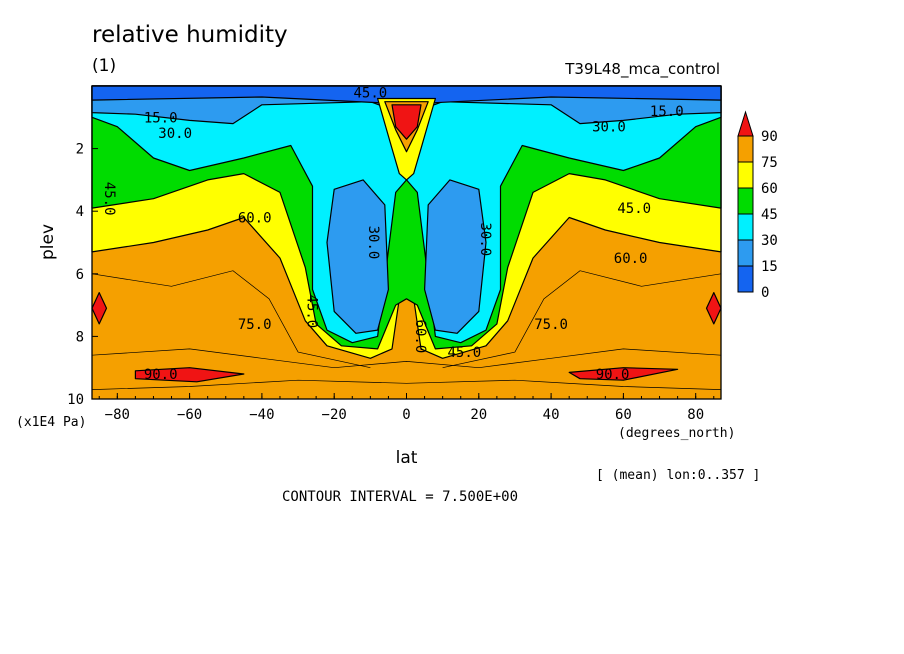 Image resolution: width=904 pixels, height=654 pixels. Describe the element at coordinates (769, 137) in the screenshot. I see `colorbar-label: 90` at that location.